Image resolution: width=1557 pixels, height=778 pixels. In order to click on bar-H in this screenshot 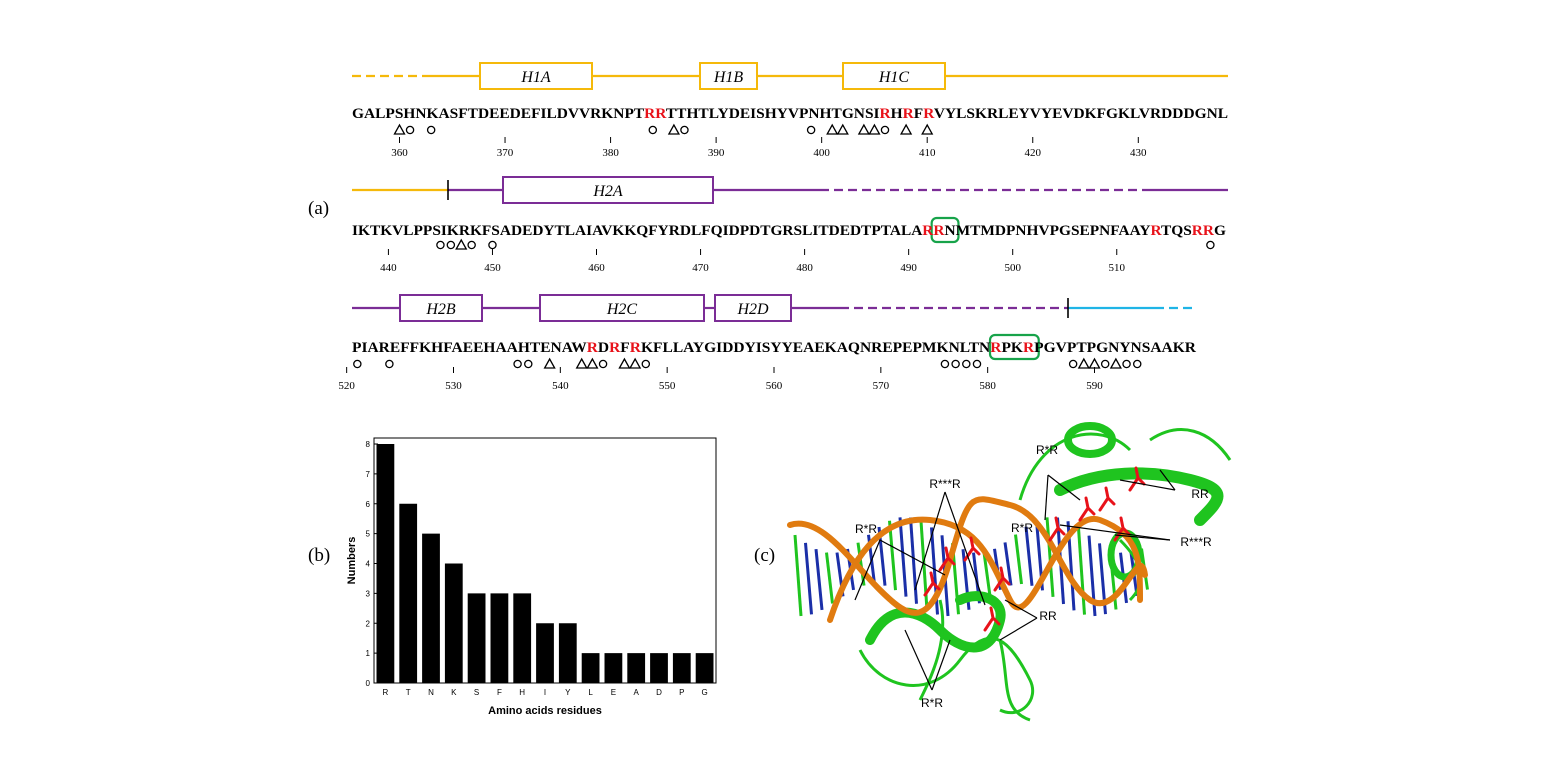, I will do `click(522, 638)`.